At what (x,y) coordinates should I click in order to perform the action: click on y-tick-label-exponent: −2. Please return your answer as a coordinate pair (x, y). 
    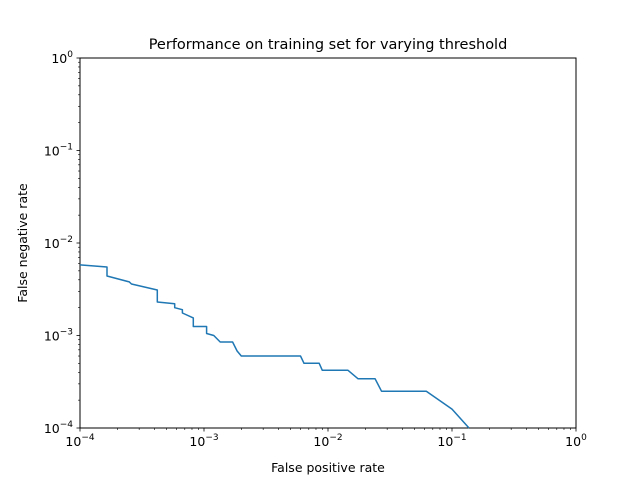
    Looking at the image, I should click on (66, 240).